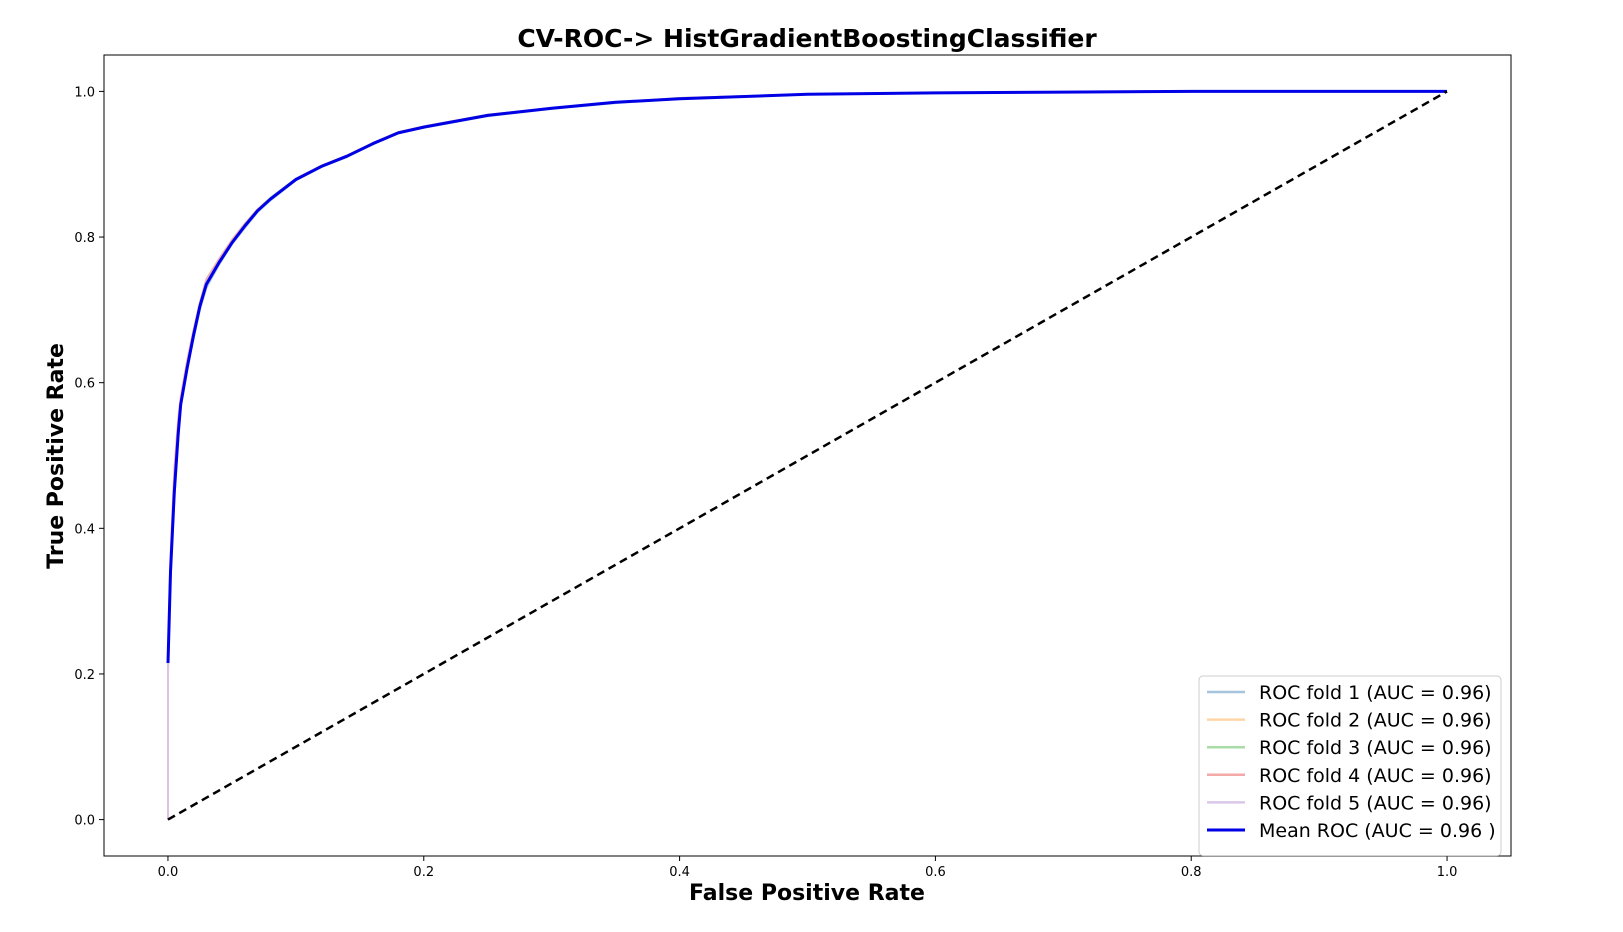  What do you see at coordinates (168, 872) in the screenshot?
I see `x-tick-label: 0.0` at bounding box center [168, 872].